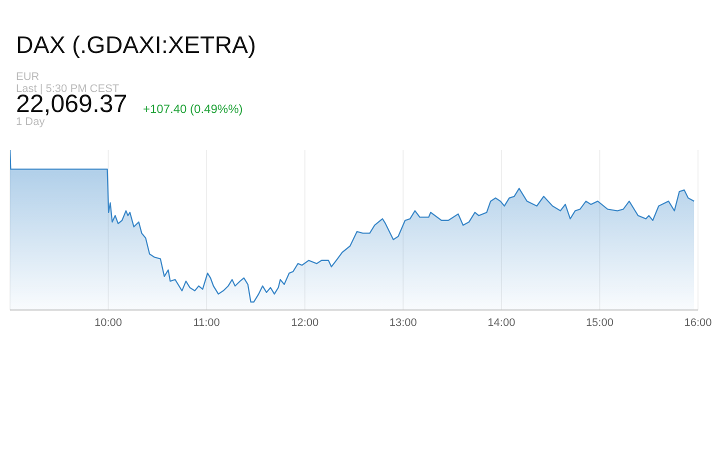  I want to click on x-tick-label: 15:00, so click(600, 322).